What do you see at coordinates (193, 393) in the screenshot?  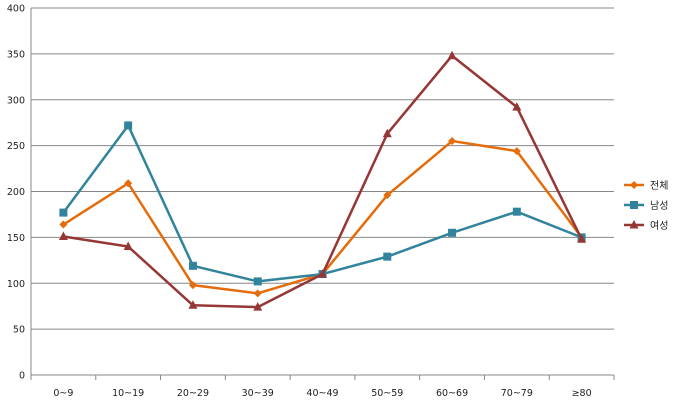 I see `x-tick-label: 20~29` at bounding box center [193, 393].